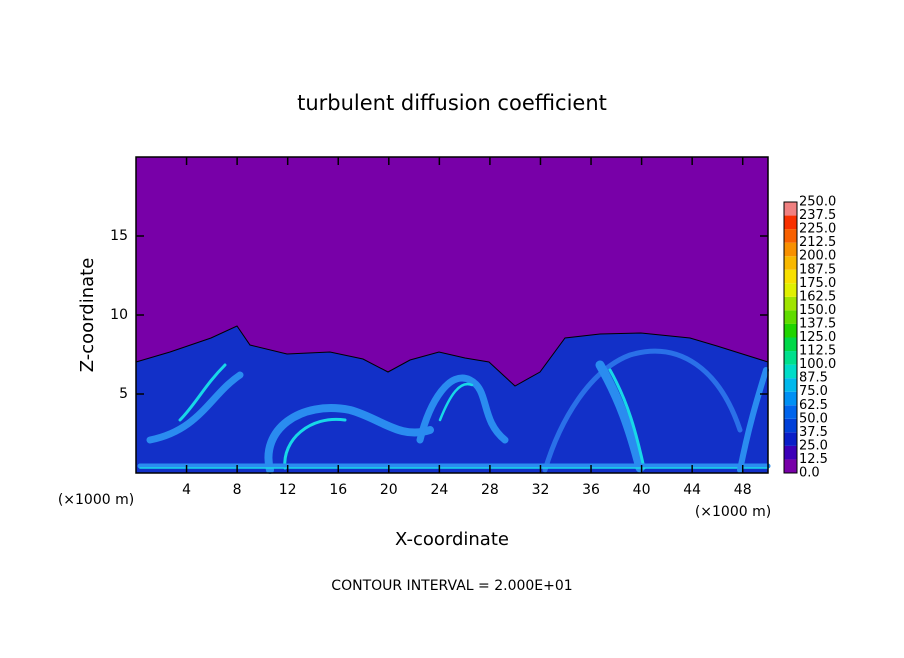 The image size is (904, 658). I want to click on colorbar-label: 200.0, so click(817, 256).